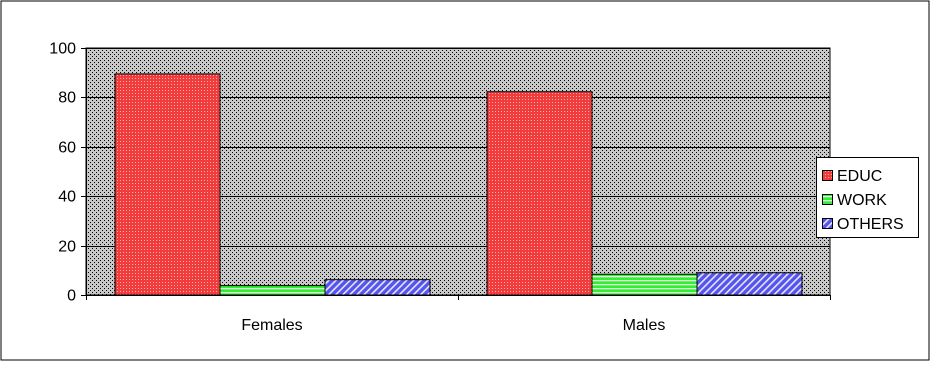  I want to click on legend-box, so click(867, 197).